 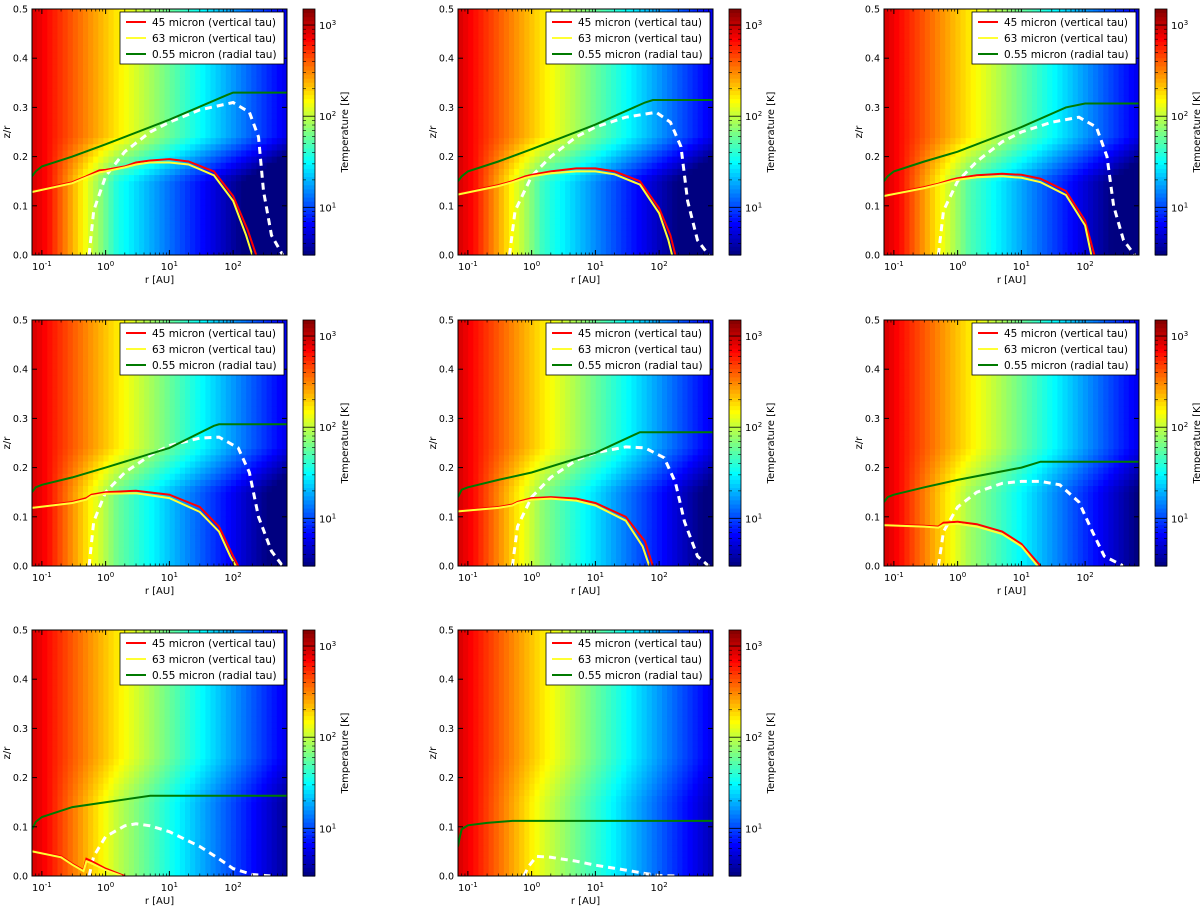 What do you see at coordinates (327, 443) in the screenshot?
I see `colorbar: 10¹ 10² 10³ Temperature [K]` at bounding box center [327, 443].